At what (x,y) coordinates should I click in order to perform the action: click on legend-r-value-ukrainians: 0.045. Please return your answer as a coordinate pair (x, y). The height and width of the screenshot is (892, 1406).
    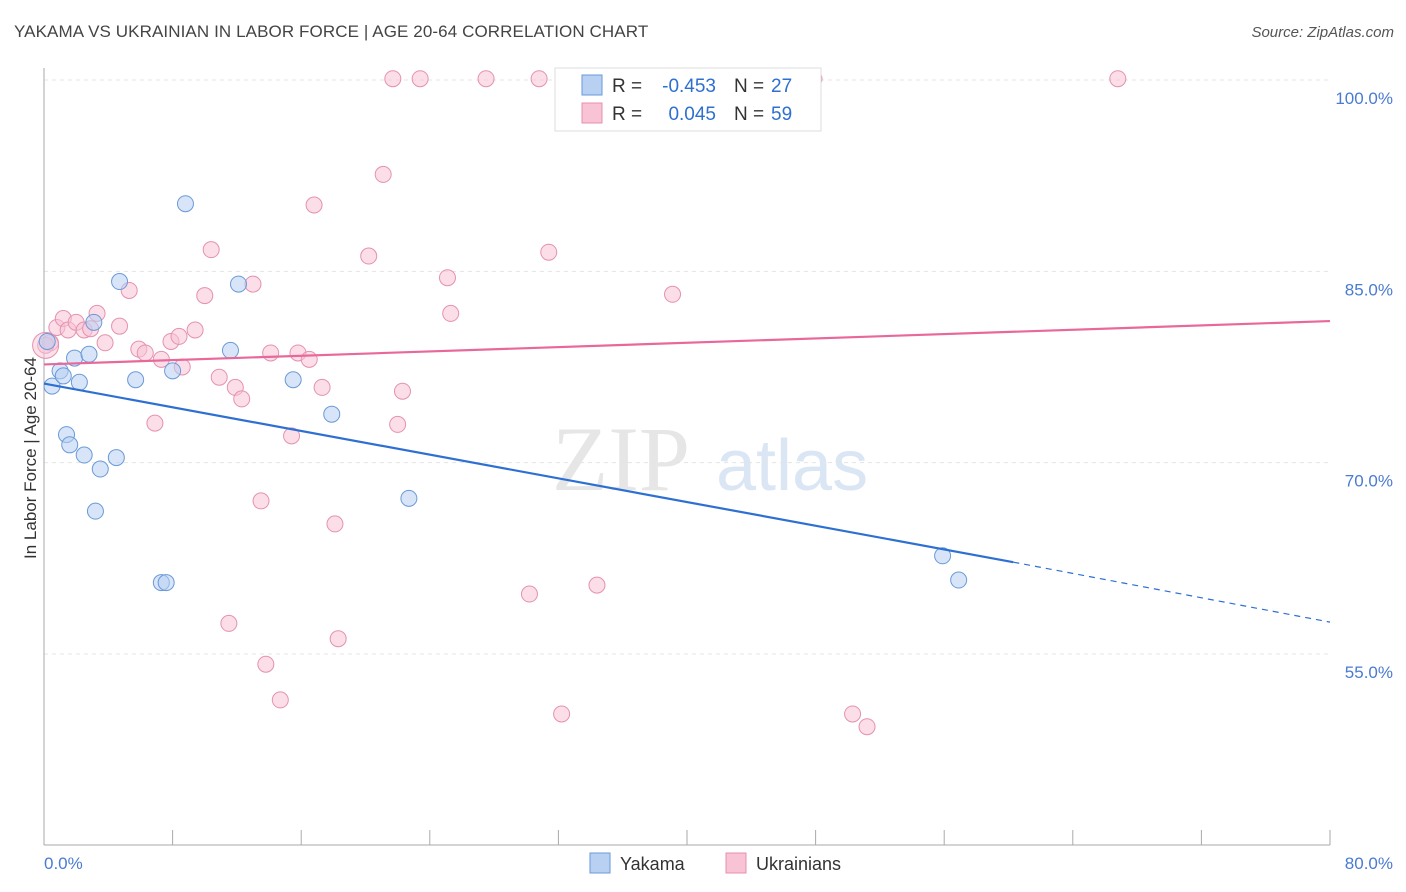
    Looking at the image, I should click on (692, 114).